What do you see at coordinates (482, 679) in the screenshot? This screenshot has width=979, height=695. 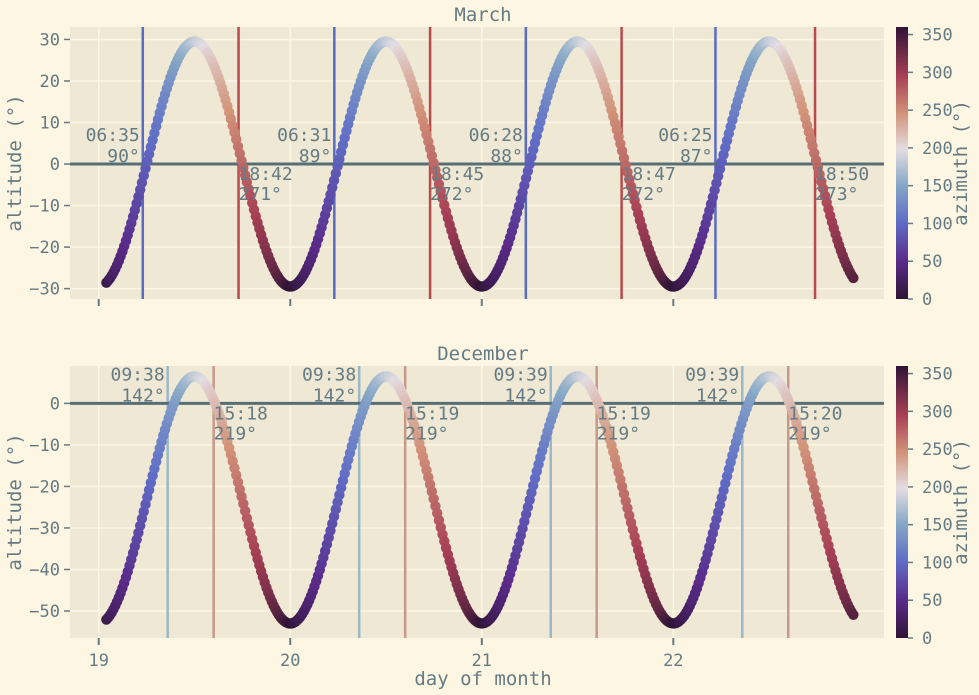 I see `xlabel-december: day of month` at bounding box center [482, 679].